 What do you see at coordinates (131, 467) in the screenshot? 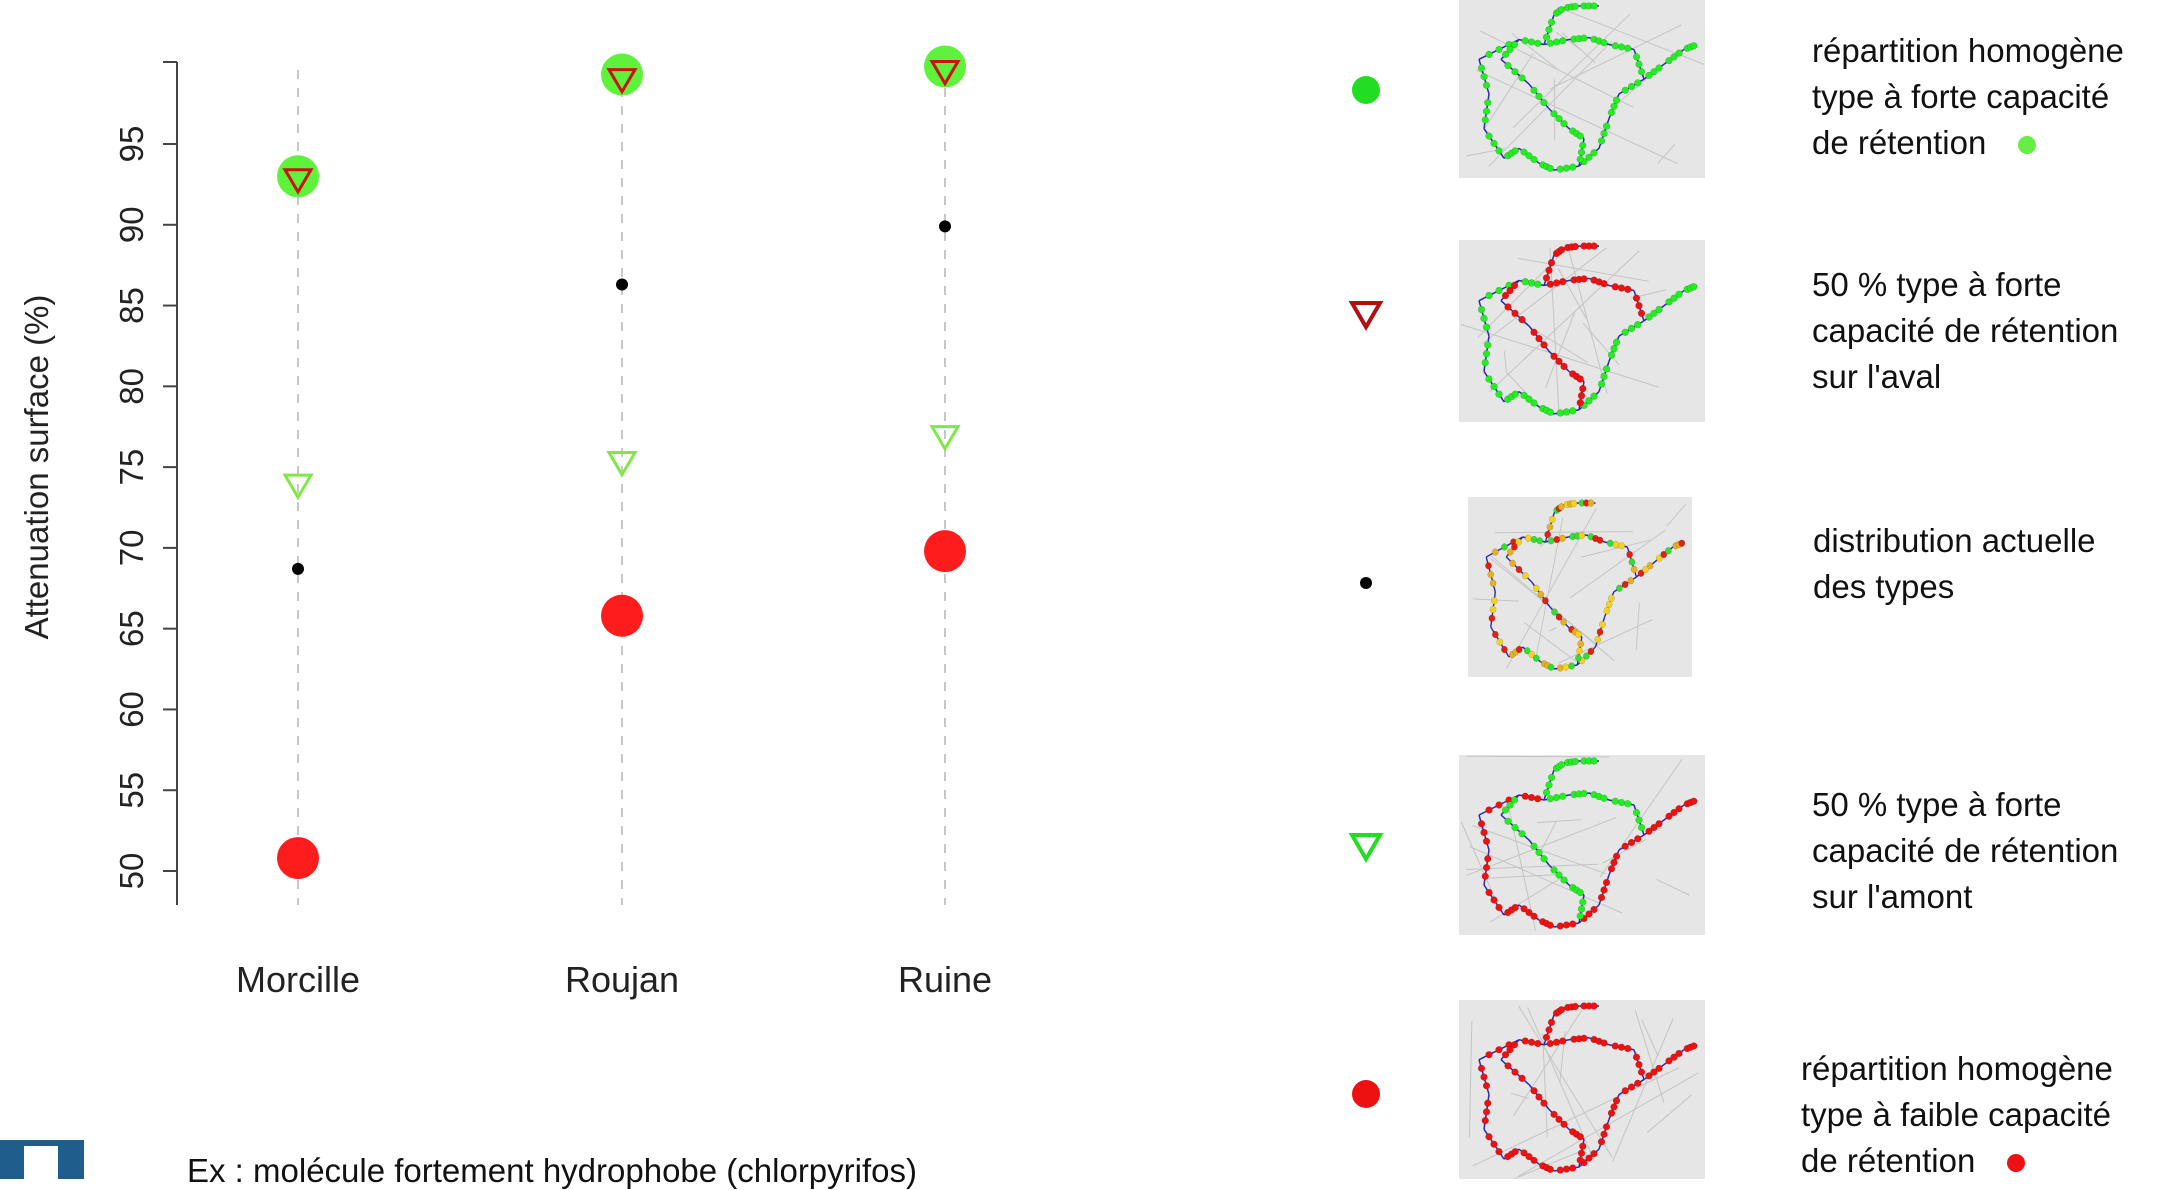
I see `y-tick-label: 75` at bounding box center [131, 467].